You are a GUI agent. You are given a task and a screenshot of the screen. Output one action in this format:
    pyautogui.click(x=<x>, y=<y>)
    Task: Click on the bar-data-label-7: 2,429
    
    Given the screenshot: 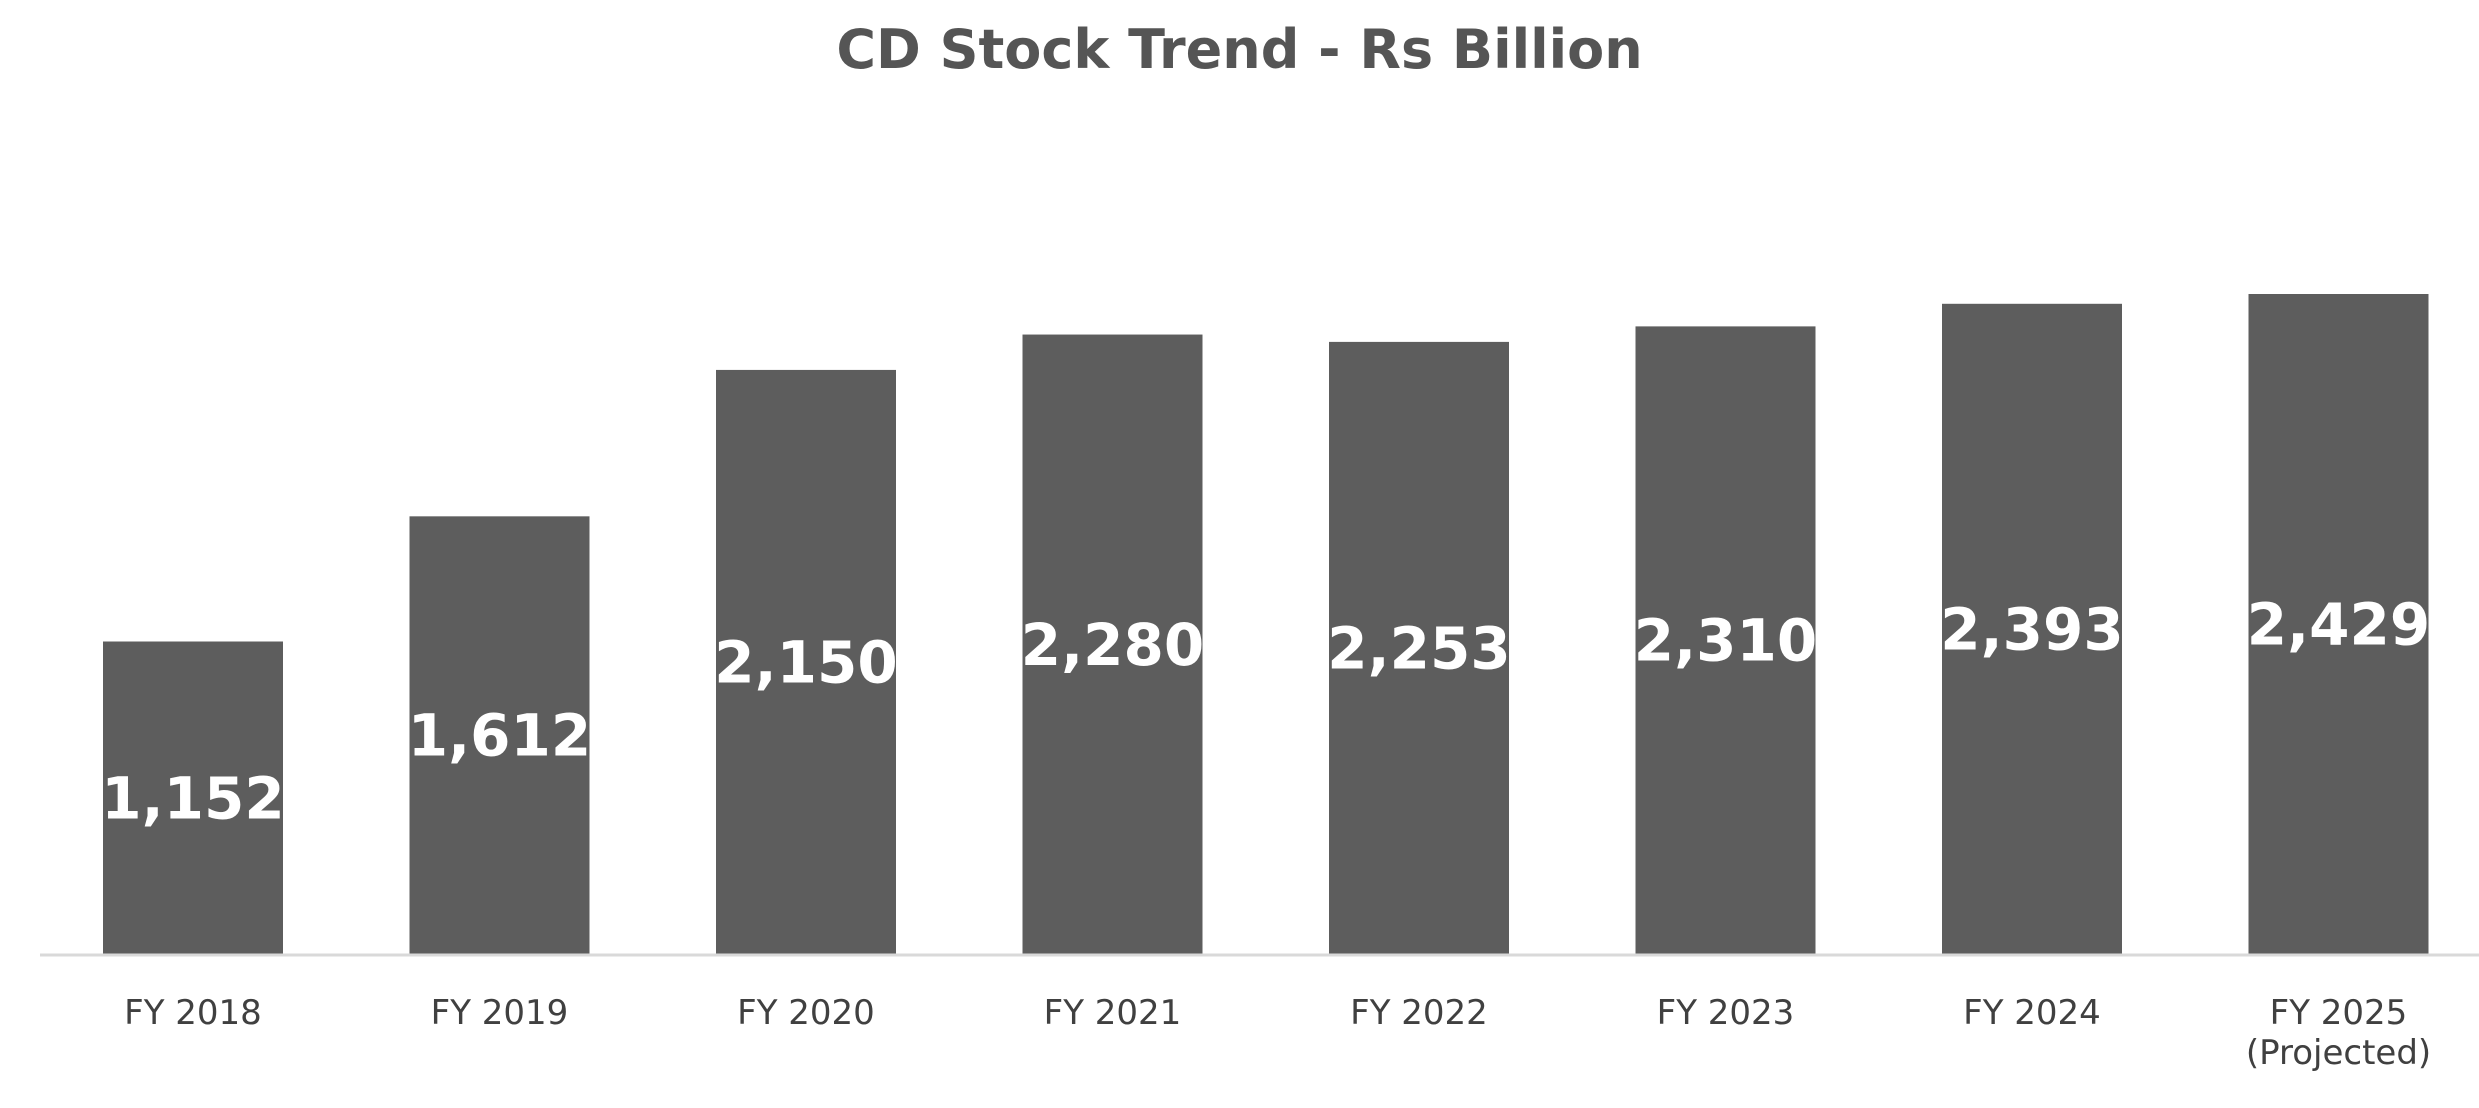 What is the action you would take?
    pyautogui.click(x=2338, y=625)
    